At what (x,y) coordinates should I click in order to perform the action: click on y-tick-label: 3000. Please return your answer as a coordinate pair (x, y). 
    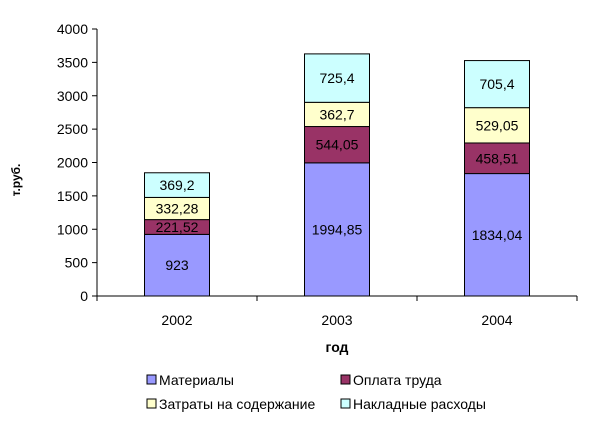
    Looking at the image, I should click on (72, 96).